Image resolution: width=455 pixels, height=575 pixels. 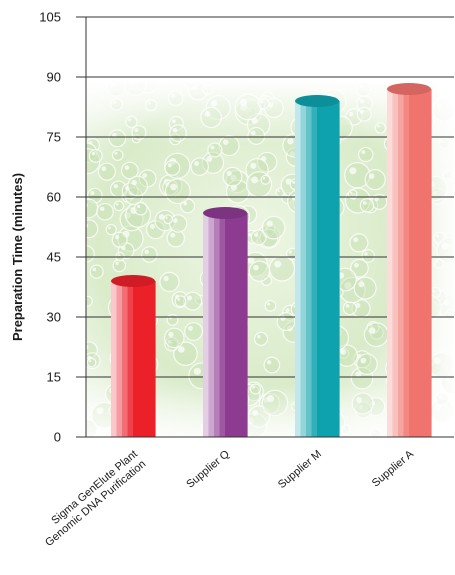 What do you see at coordinates (54, 317) in the screenshot?
I see `y-tick-label: 30` at bounding box center [54, 317].